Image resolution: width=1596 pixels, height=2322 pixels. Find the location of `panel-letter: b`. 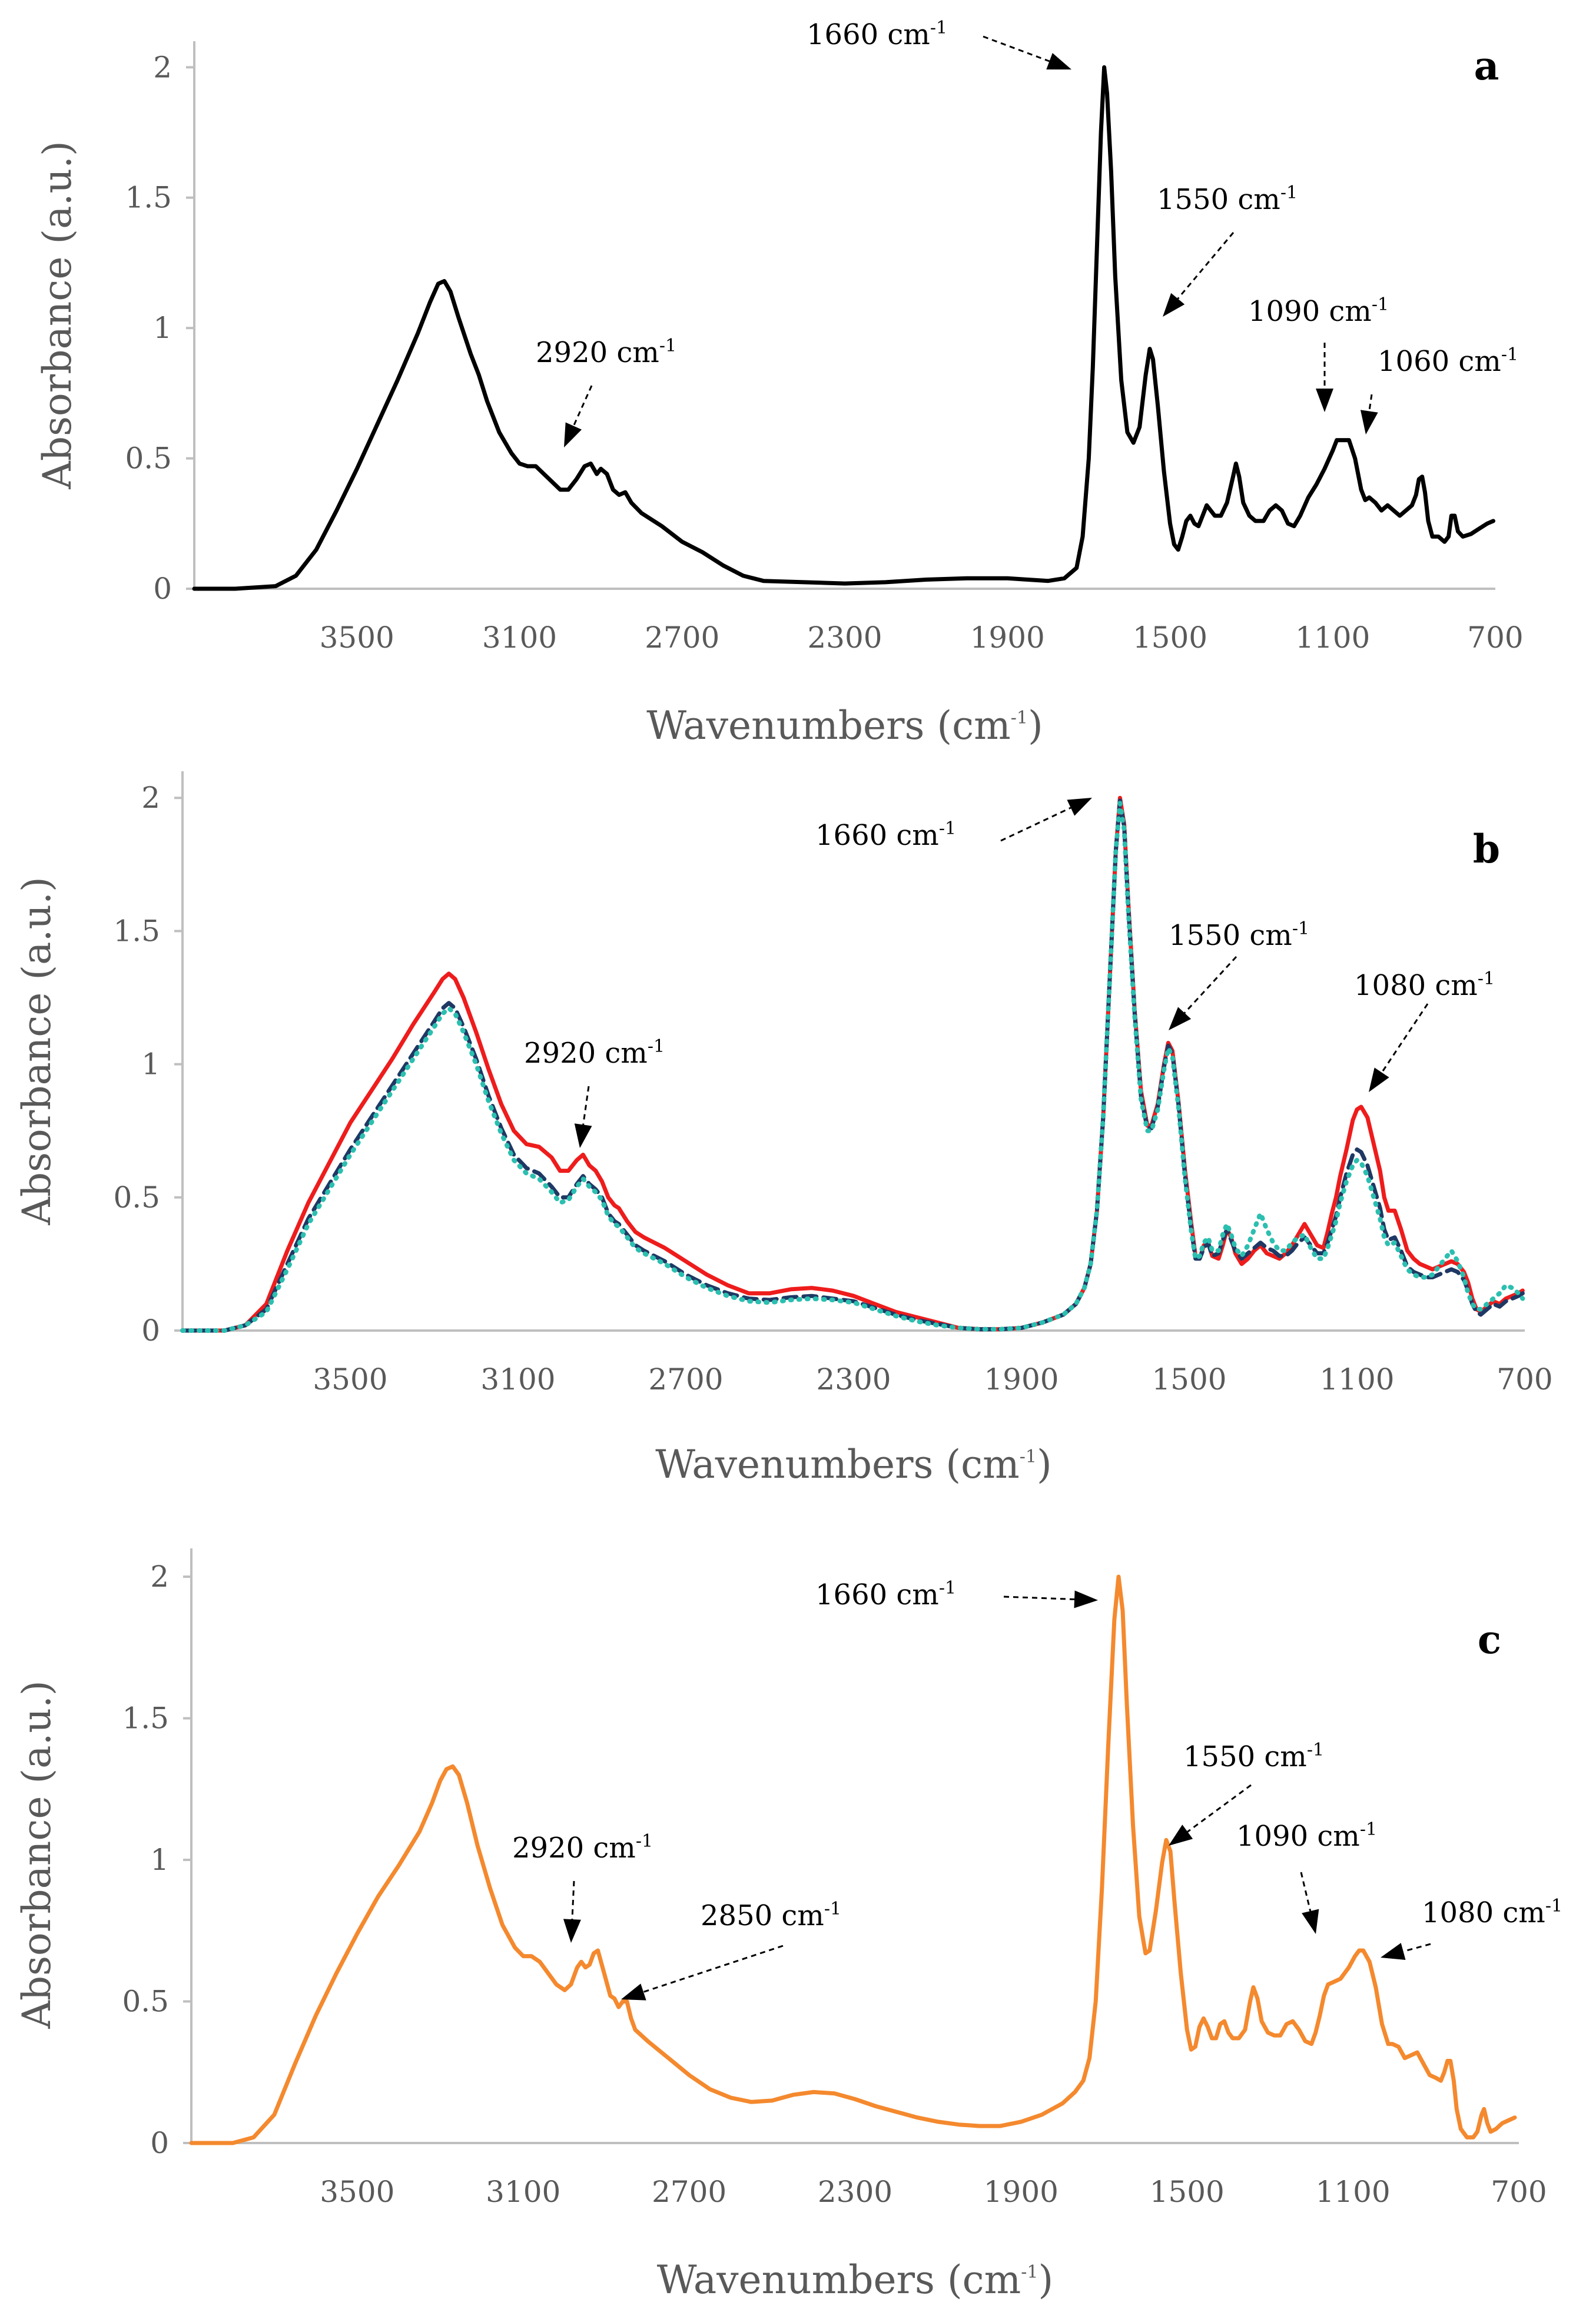

panel-letter: b is located at coordinates (1486, 849).